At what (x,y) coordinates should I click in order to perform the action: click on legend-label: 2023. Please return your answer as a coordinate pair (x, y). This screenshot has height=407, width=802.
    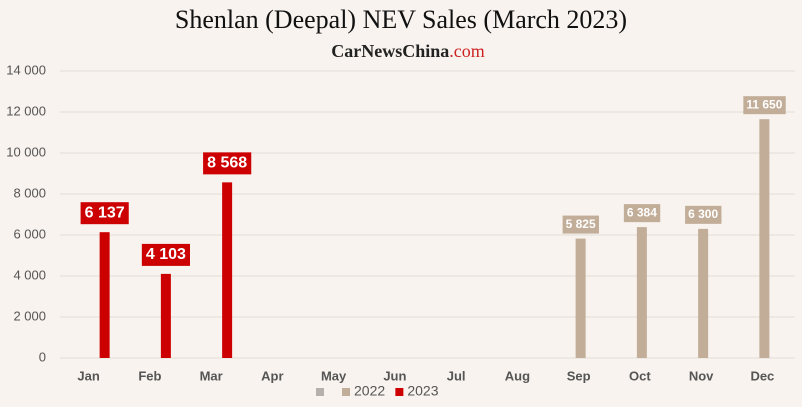
    Looking at the image, I should click on (422, 391).